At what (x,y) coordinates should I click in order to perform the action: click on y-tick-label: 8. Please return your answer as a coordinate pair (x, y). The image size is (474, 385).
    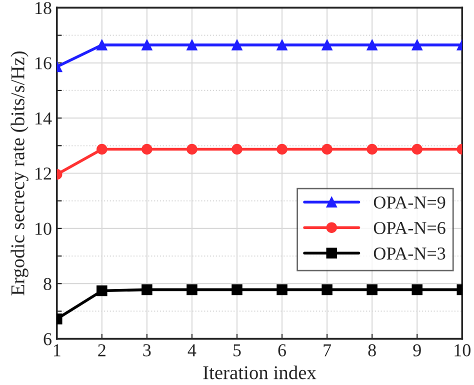
    Looking at the image, I should click on (48, 284).